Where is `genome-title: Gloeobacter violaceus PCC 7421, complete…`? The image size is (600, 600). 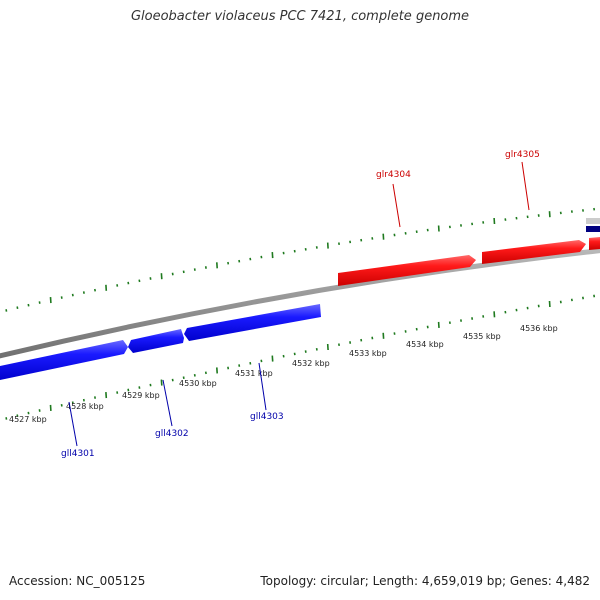 genome-title: Gloeobacter violaceus PCC 7421, complete… is located at coordinates (300, 16).